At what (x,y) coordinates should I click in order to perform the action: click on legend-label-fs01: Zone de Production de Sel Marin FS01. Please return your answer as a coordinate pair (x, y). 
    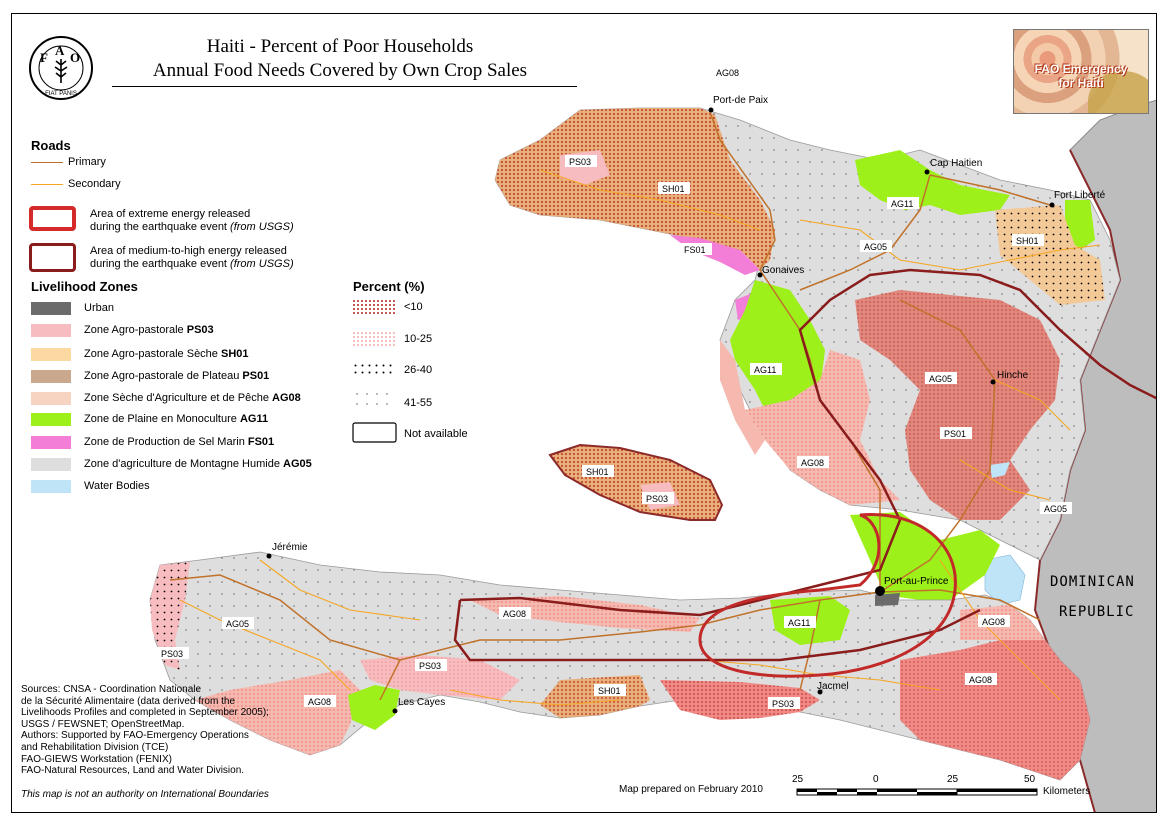
    Looking at the image, I should click on (179, 442).